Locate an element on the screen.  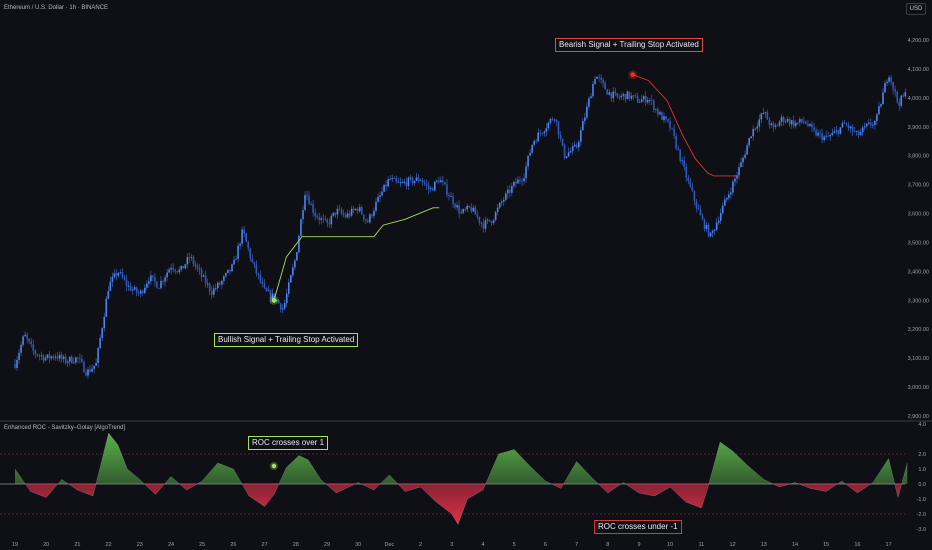
currency-button: USD is located at coordinates (916, 9).